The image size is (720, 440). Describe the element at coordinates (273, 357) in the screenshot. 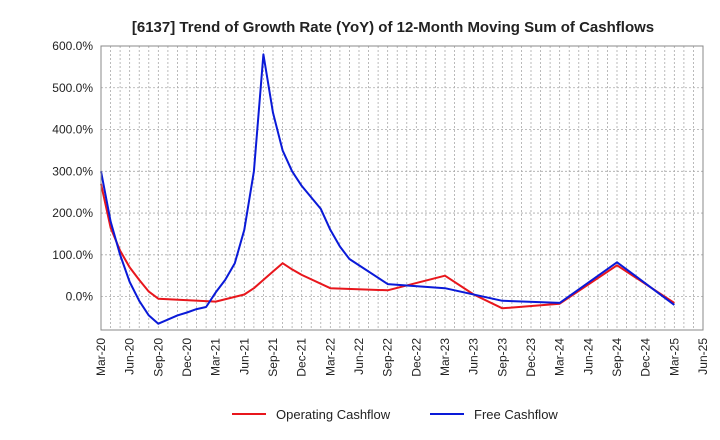

I see `x-tick-label: Sep-21` at that location.